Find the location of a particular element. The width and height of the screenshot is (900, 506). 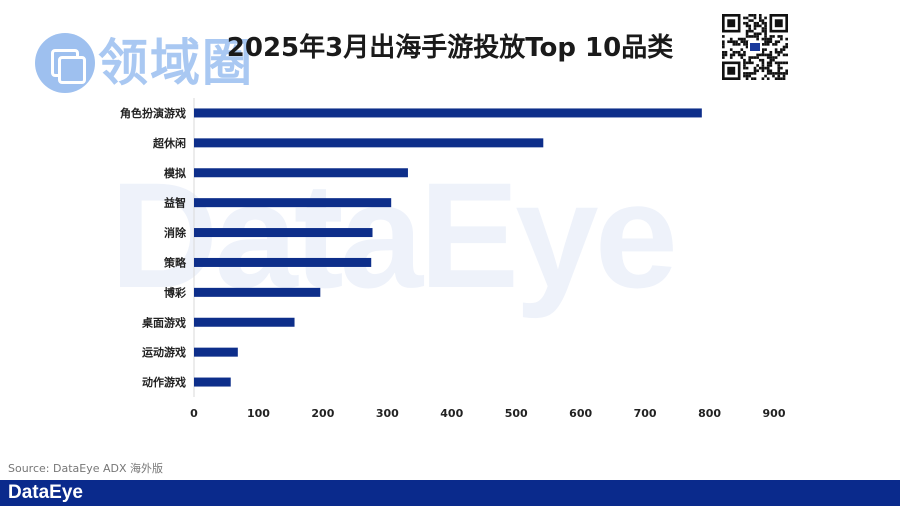

x-tick-label: 800 is located at coordinates (709, 413).